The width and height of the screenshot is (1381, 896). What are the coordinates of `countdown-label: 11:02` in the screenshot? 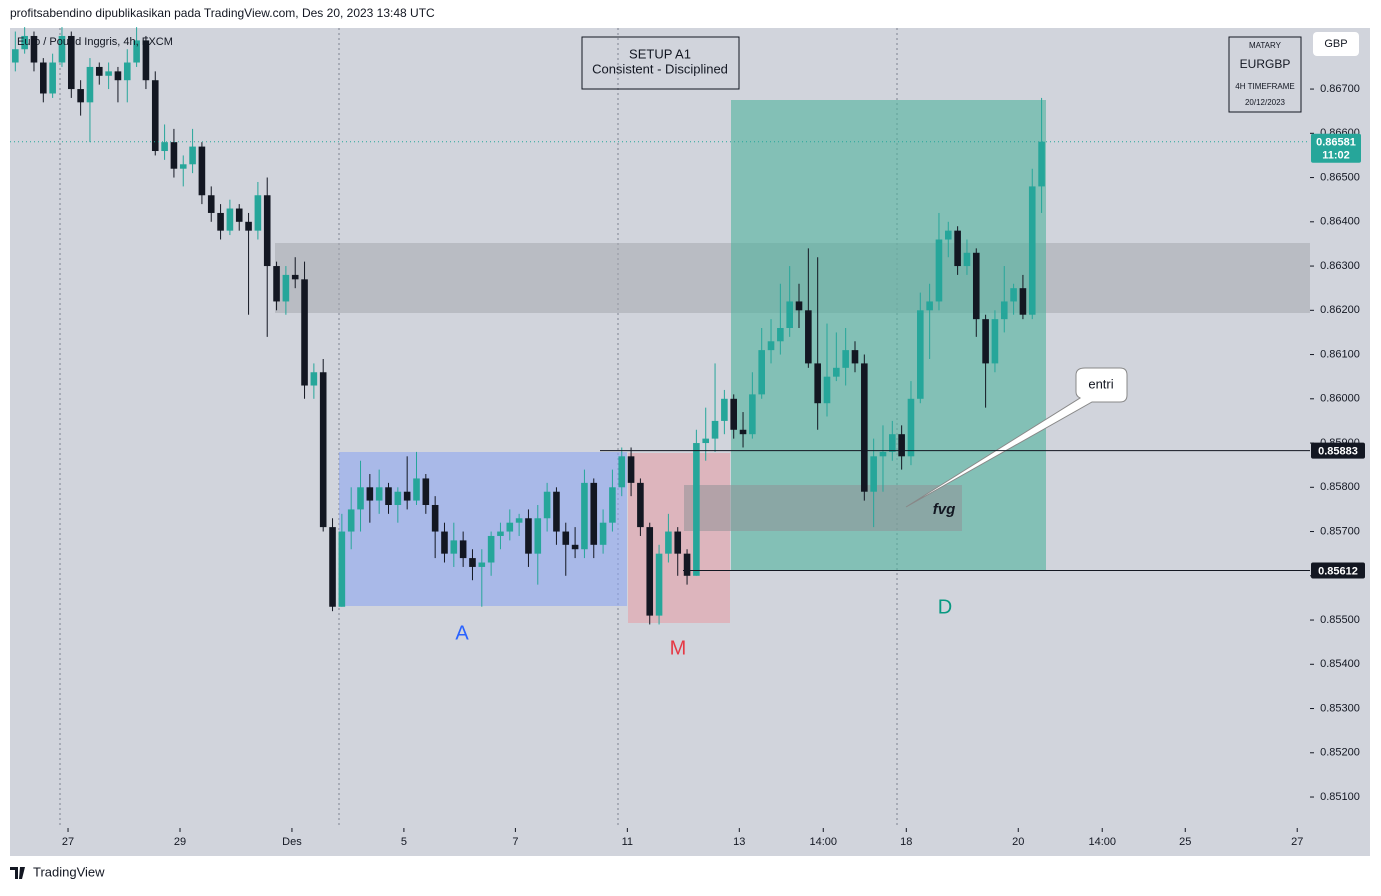 It's located at (1336, 156).